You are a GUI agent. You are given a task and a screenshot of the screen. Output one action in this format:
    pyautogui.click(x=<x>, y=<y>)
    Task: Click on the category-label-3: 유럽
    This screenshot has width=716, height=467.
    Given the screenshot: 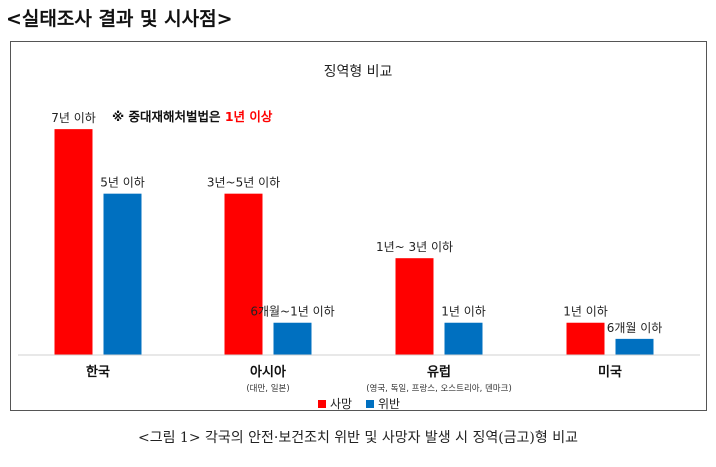 What is the action you would take?
    pyautogui.click(x=439, y=372)
    